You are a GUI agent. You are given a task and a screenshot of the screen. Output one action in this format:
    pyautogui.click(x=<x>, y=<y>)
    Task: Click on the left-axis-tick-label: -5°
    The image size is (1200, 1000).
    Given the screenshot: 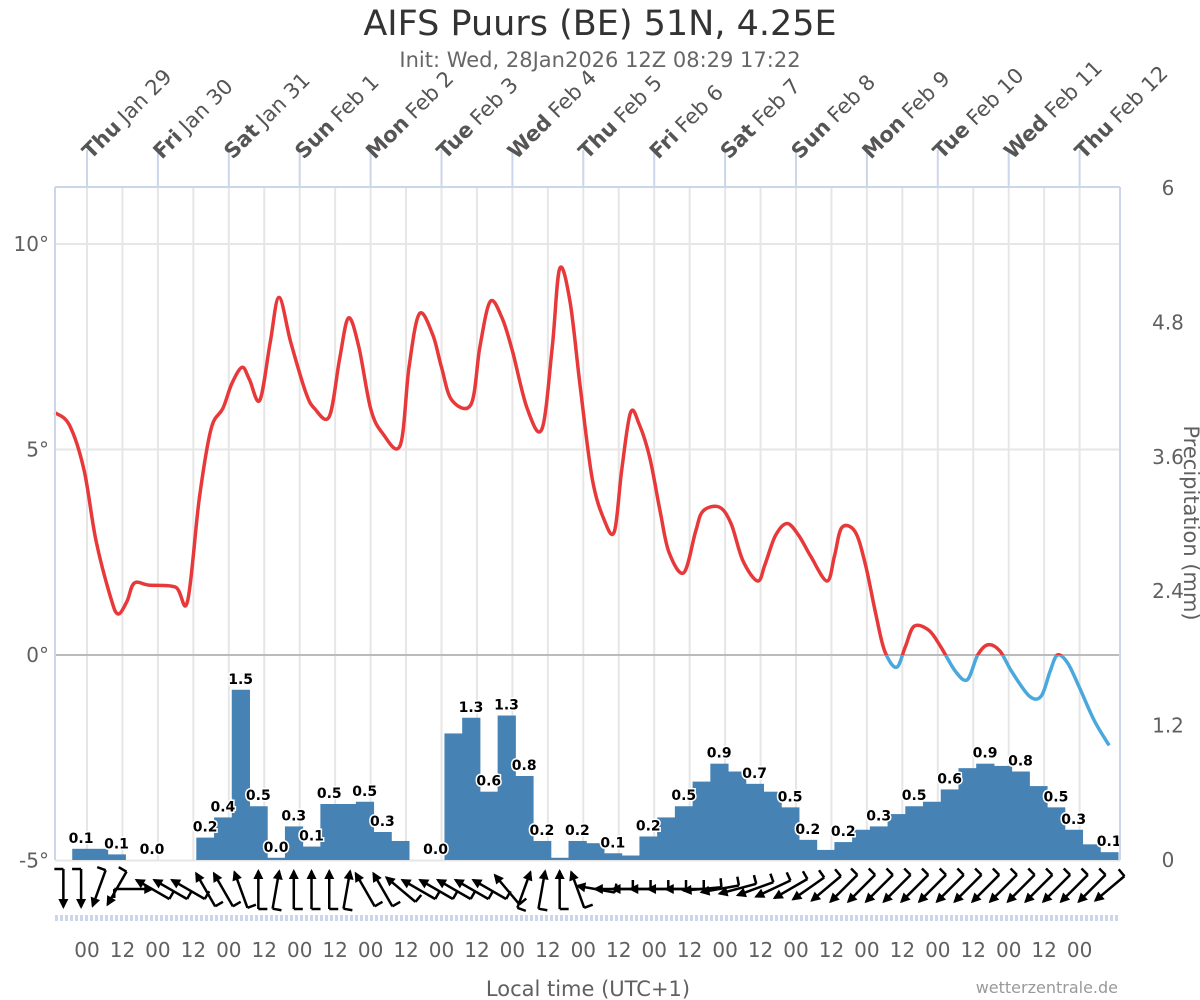 What is the action you would take?
    pyautogui.click(x=34, y=861)
    